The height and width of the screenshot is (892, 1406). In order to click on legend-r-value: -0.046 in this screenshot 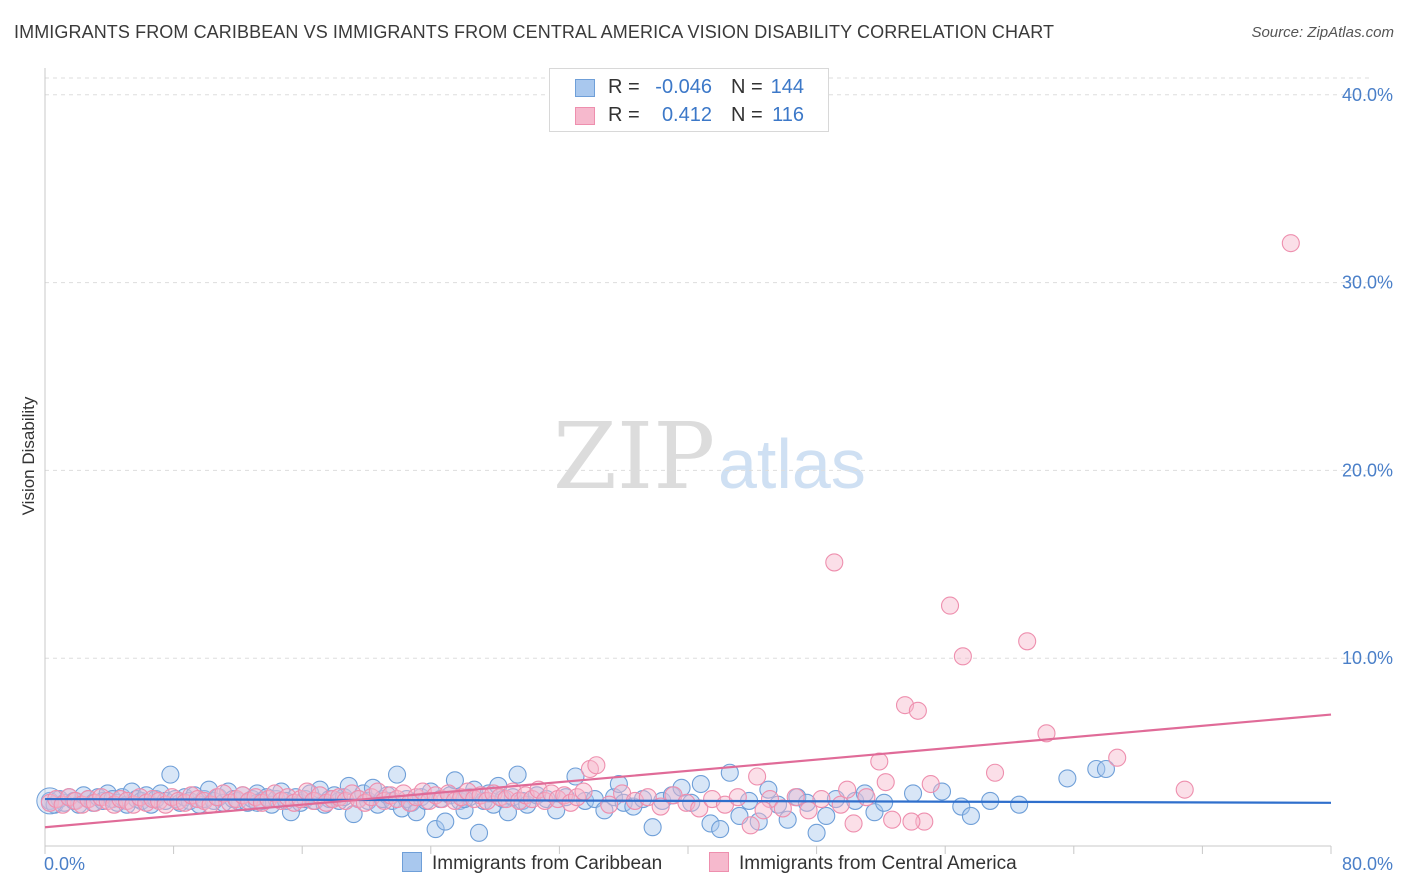, I will do `click(683, 87)`.